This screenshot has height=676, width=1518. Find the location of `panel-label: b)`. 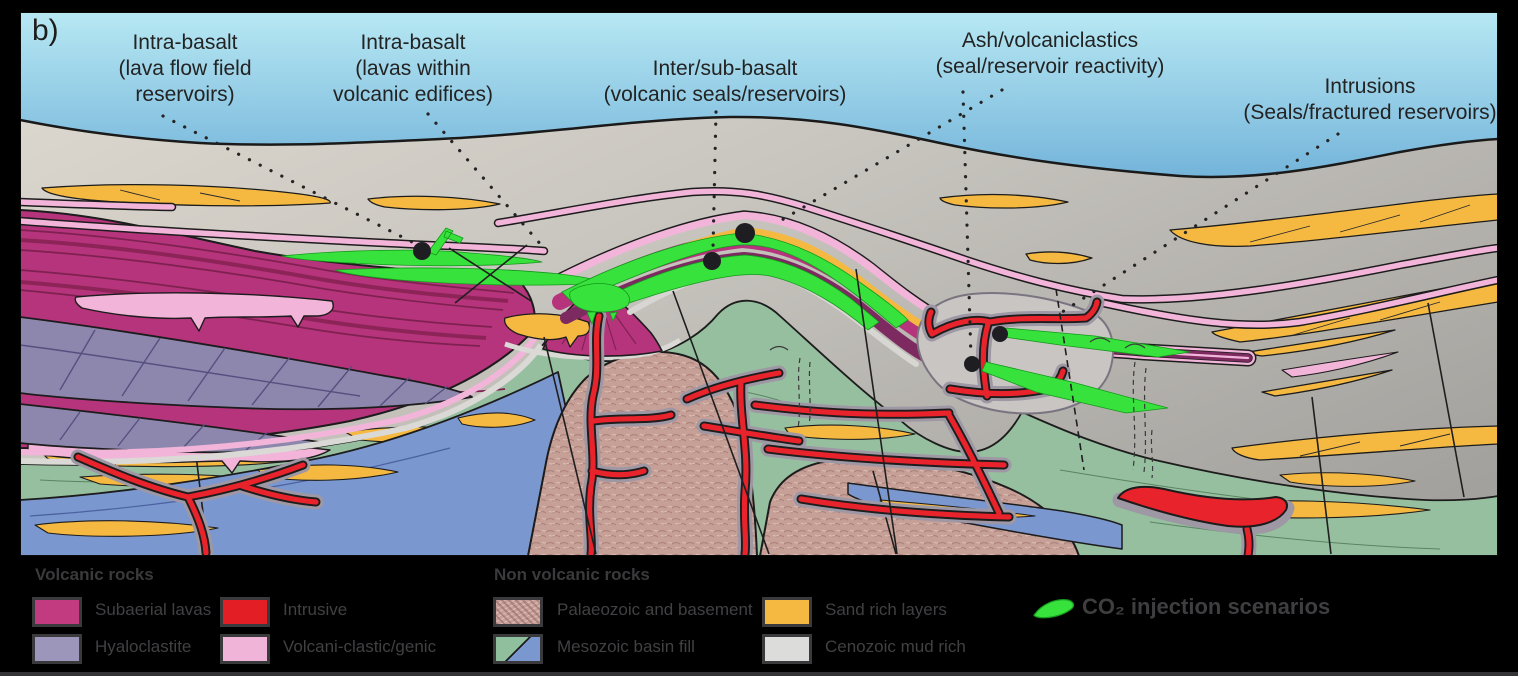

panel-label: b) is located at coordinates (45, 30).